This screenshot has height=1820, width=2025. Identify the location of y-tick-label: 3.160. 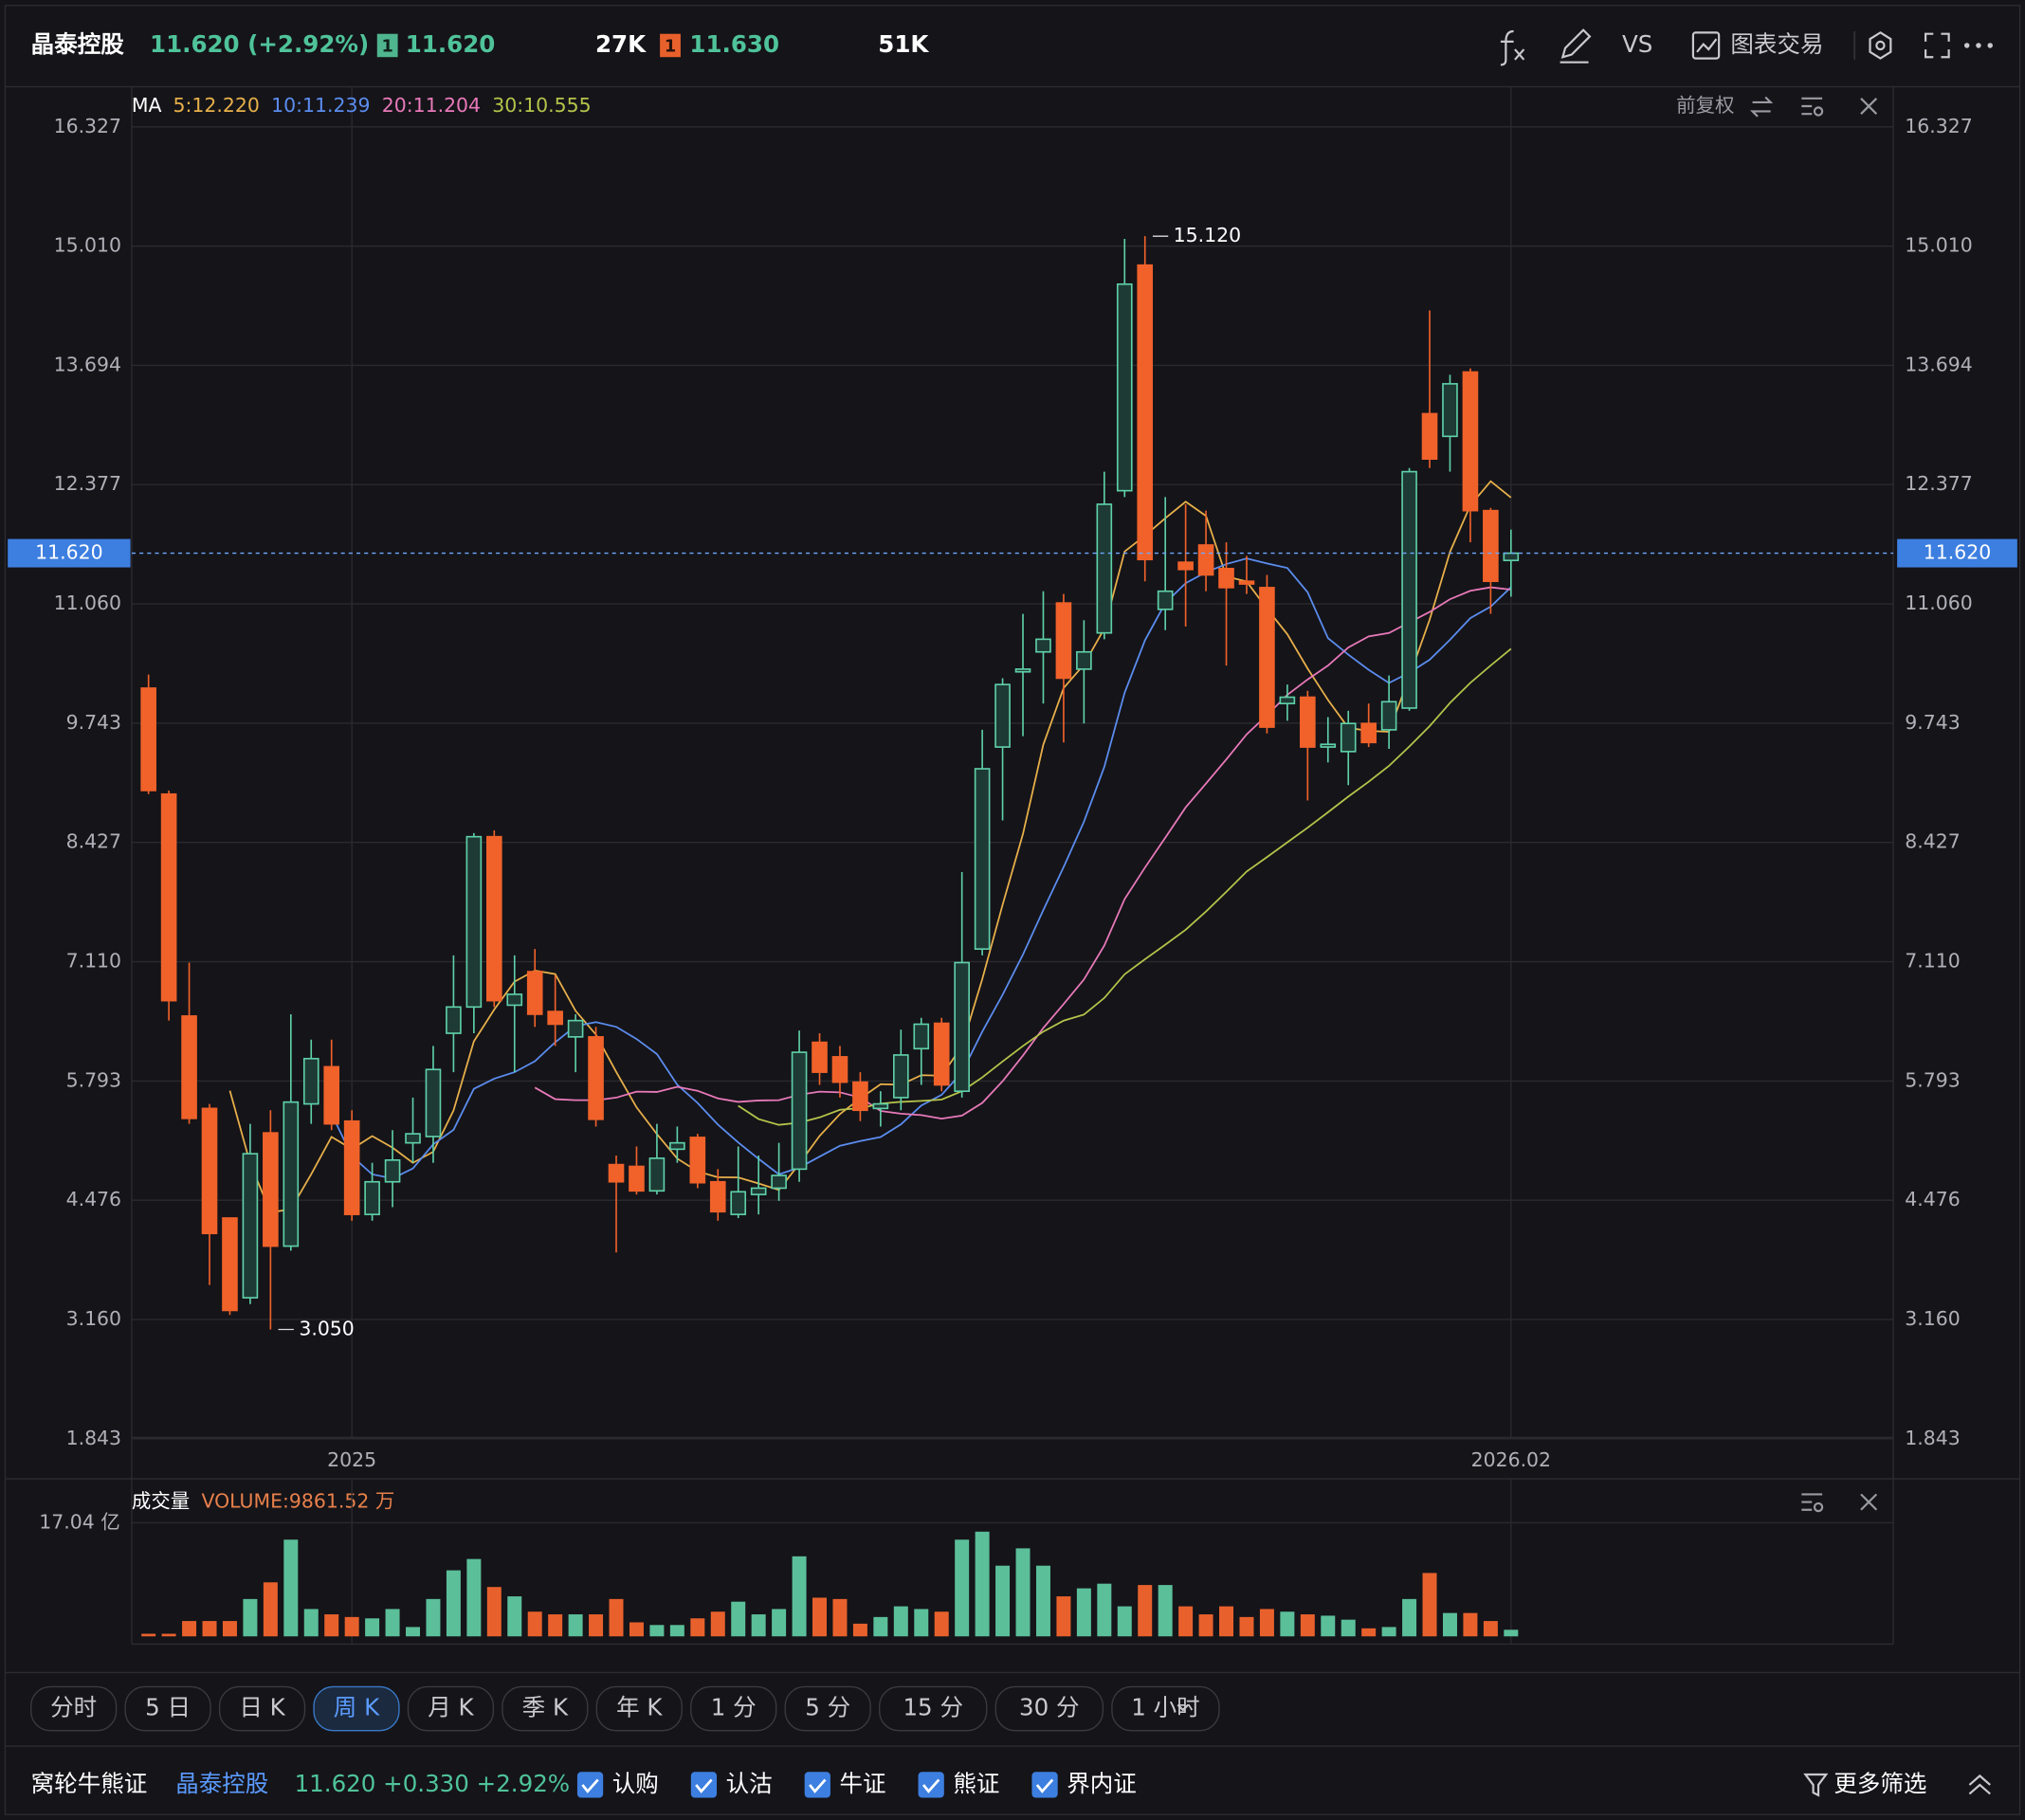
(93, 1318).